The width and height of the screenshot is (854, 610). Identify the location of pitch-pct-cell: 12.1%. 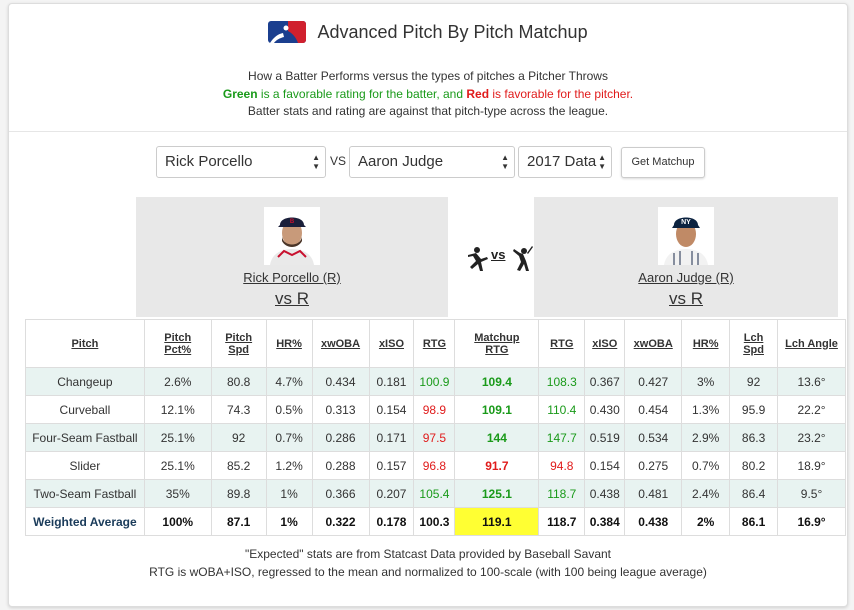
(177, 409).